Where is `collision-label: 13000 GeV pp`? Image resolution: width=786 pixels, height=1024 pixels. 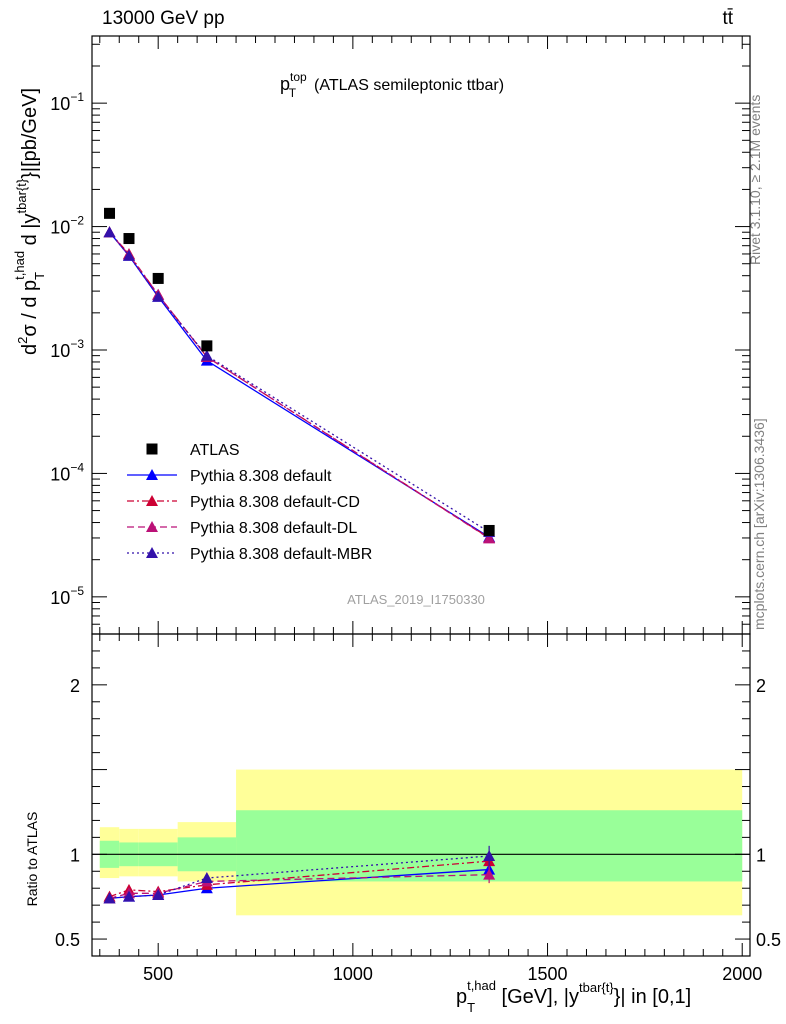 collision-label: 13000 GeV pp is located at coordinates (163, 18).